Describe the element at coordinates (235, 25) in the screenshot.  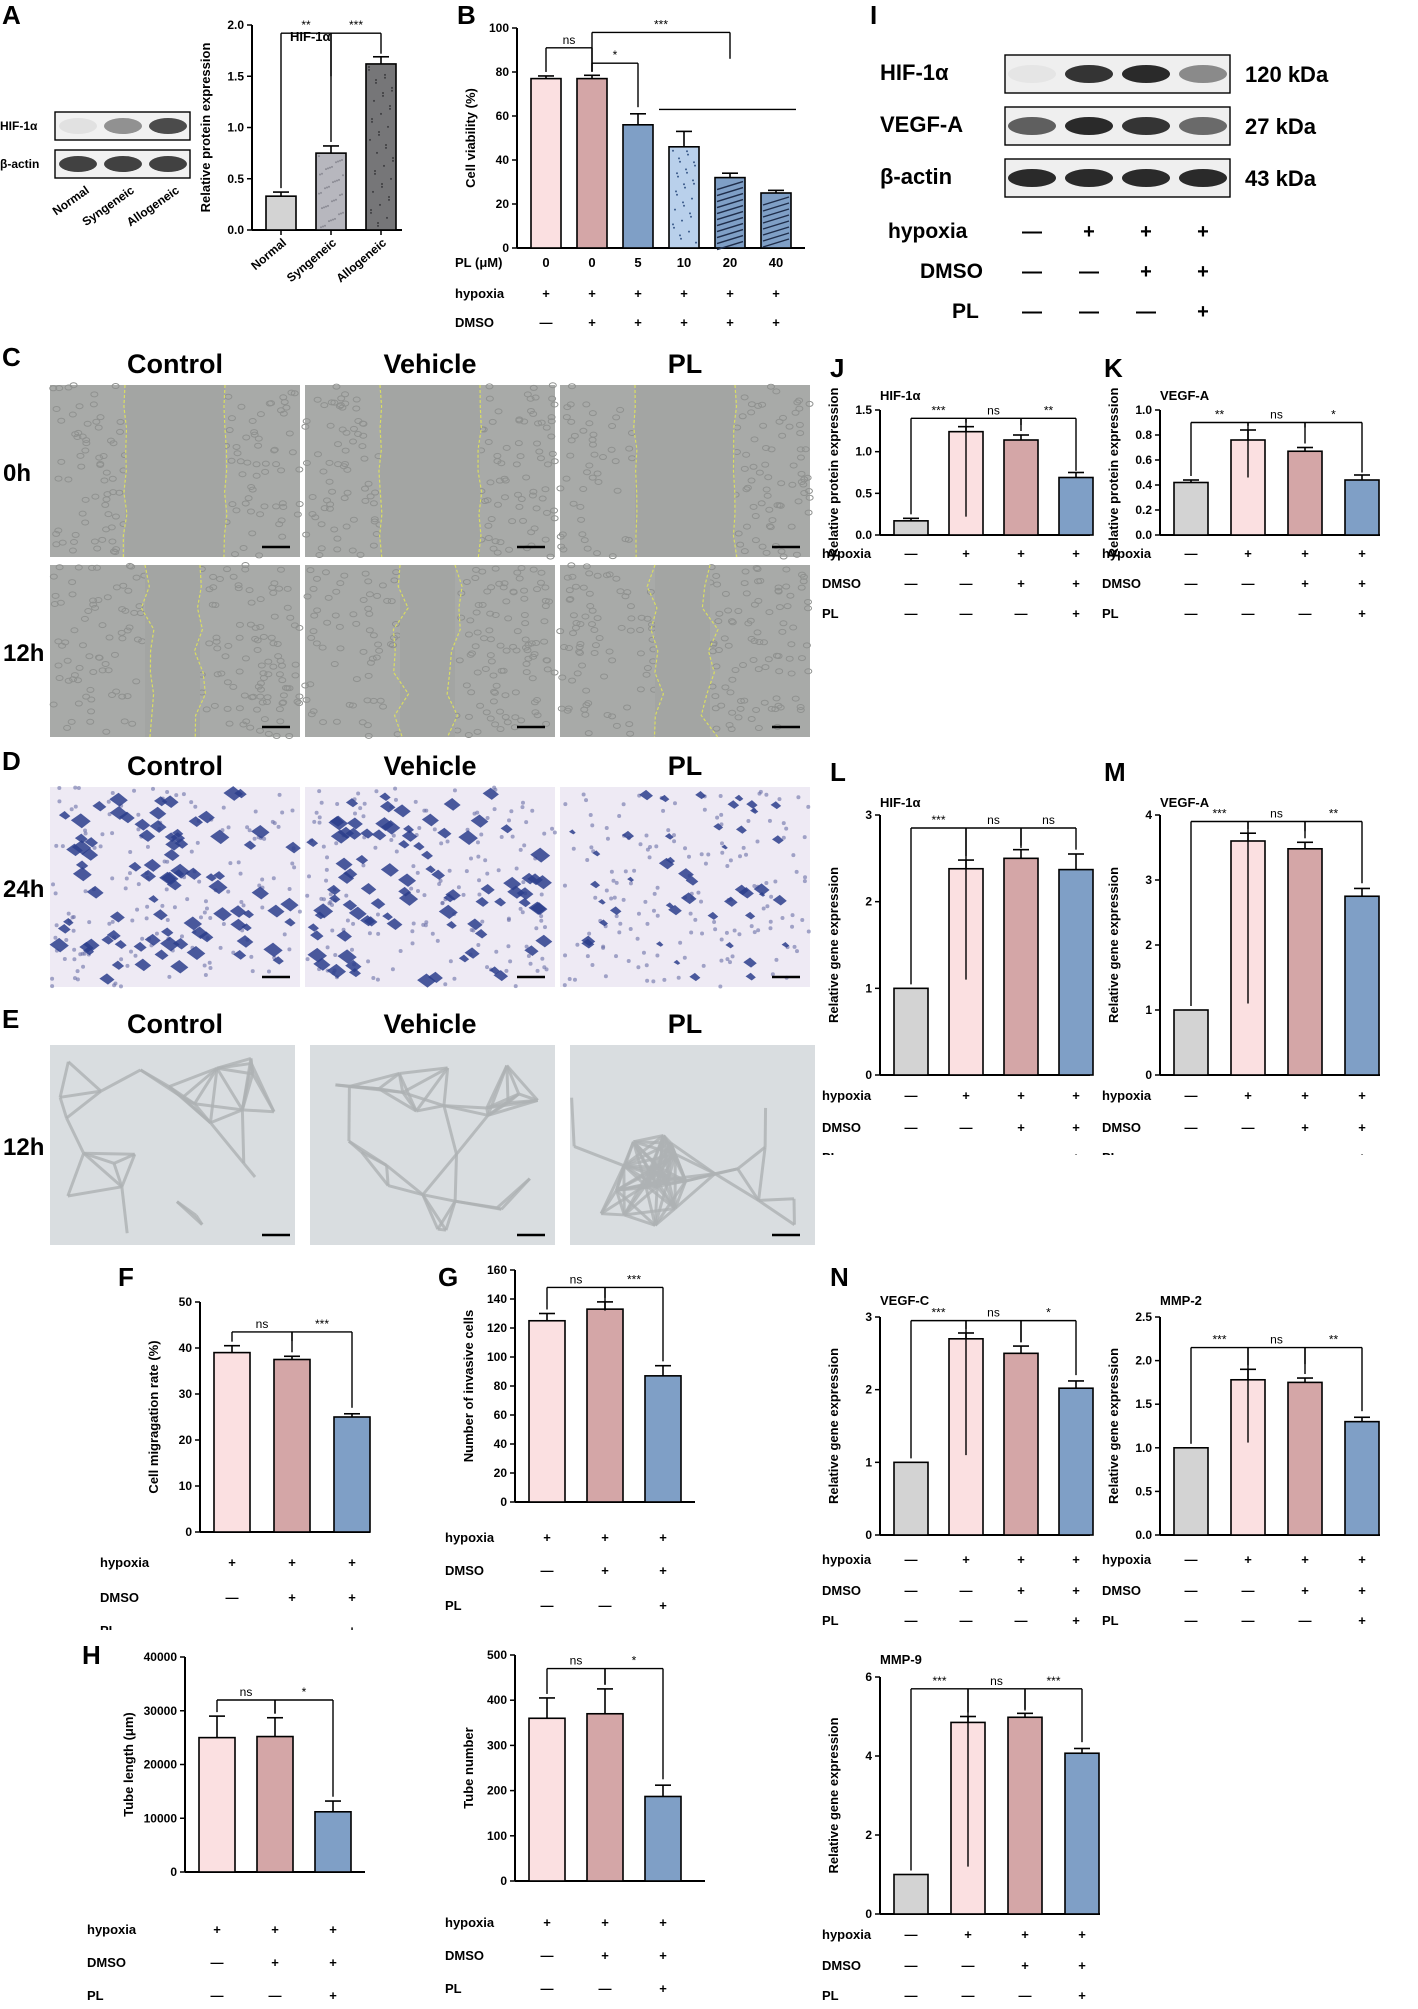
I see `y-tick-label: 2.0` at that location.